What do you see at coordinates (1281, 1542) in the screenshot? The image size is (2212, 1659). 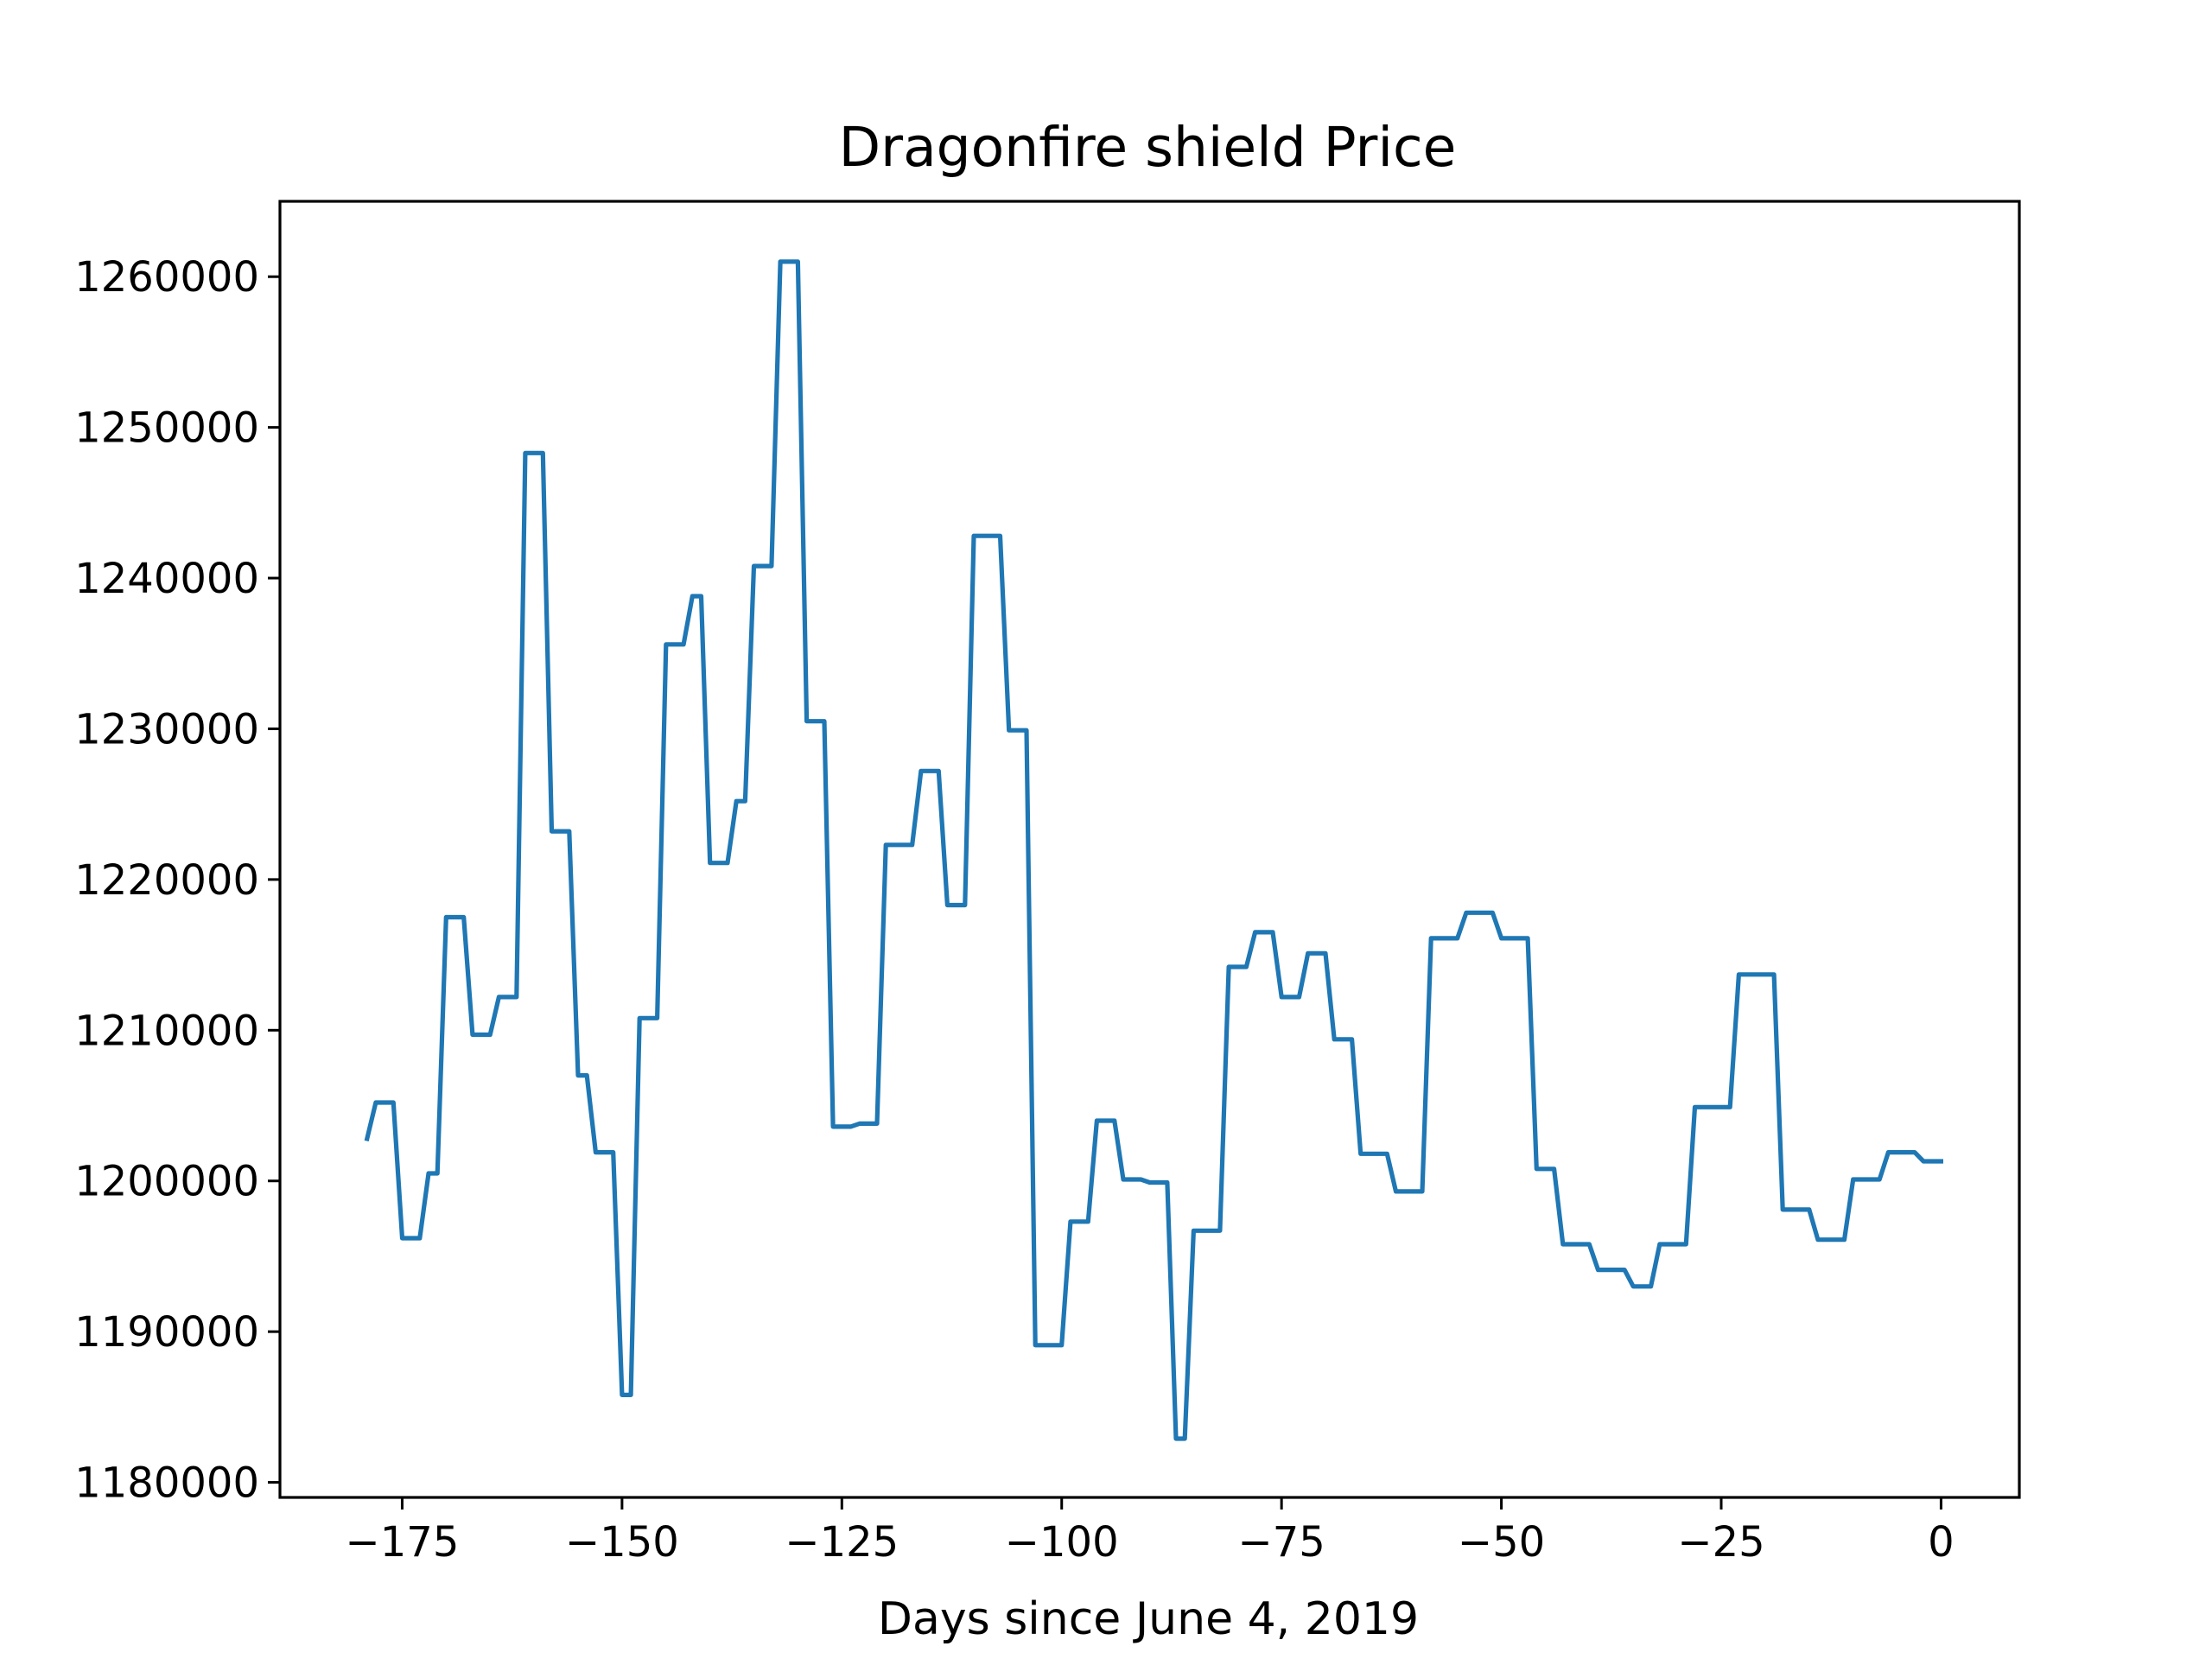 I see `x-tick-label: −75` at bounding box center [1281, 1542].